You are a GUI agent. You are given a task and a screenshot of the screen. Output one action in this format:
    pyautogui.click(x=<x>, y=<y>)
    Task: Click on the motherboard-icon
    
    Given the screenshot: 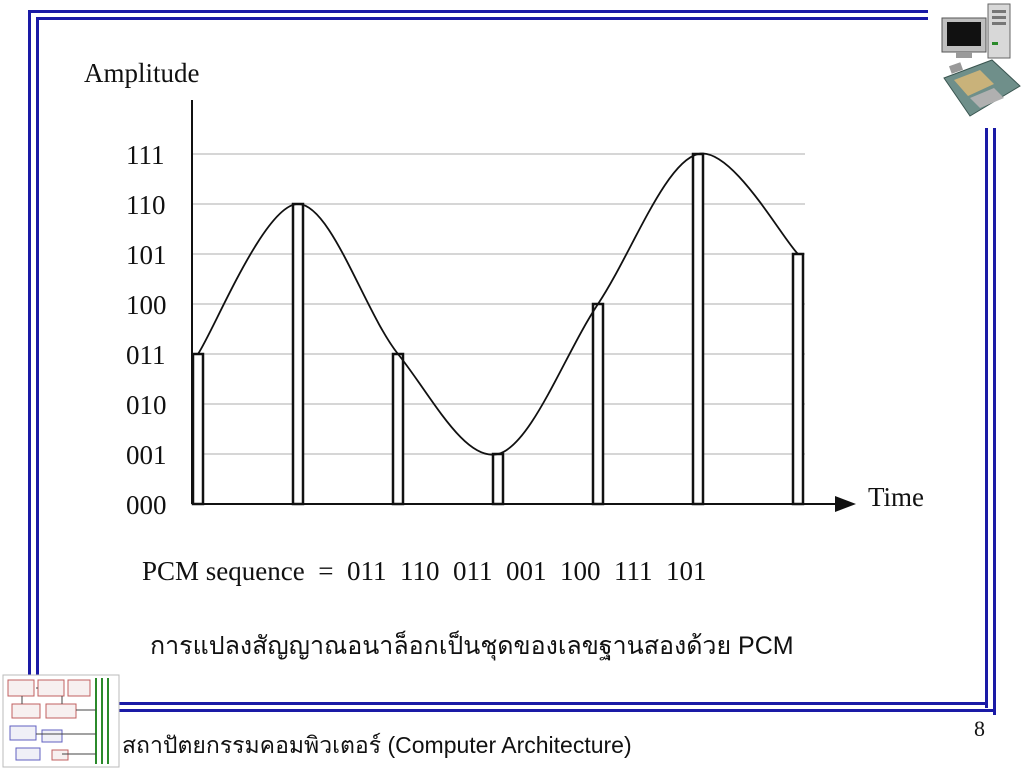 What is the action you would take?
    pyautogui.click(x=982, y=88)
    